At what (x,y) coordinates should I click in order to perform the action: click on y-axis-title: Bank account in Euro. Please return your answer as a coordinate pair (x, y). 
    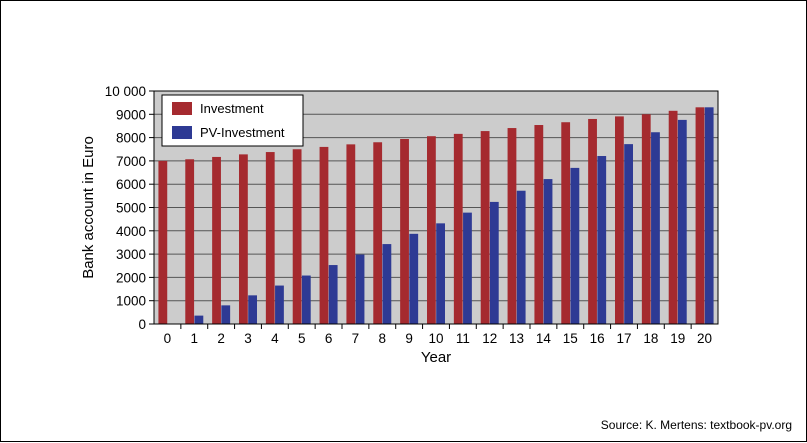
    Looking at the image, I should click on (88, 207).